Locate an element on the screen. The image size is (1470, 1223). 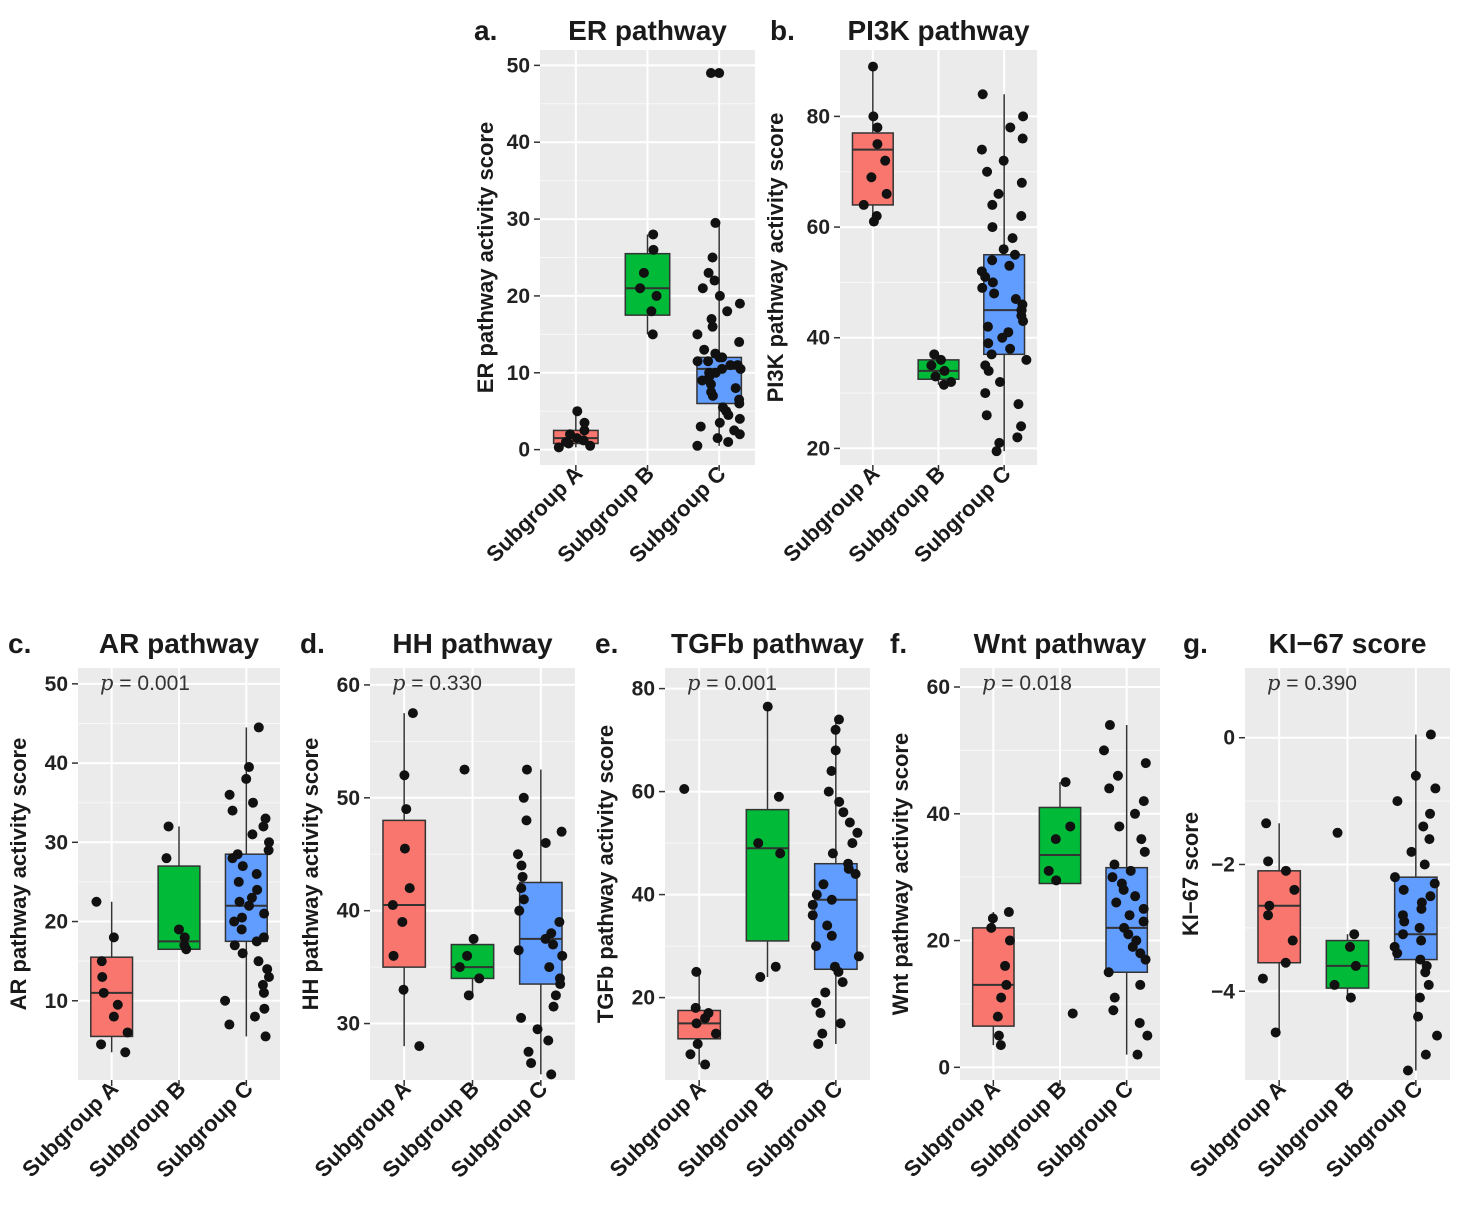
y-axis-label: HH pathway activity score is located at coordinates (310, 874).